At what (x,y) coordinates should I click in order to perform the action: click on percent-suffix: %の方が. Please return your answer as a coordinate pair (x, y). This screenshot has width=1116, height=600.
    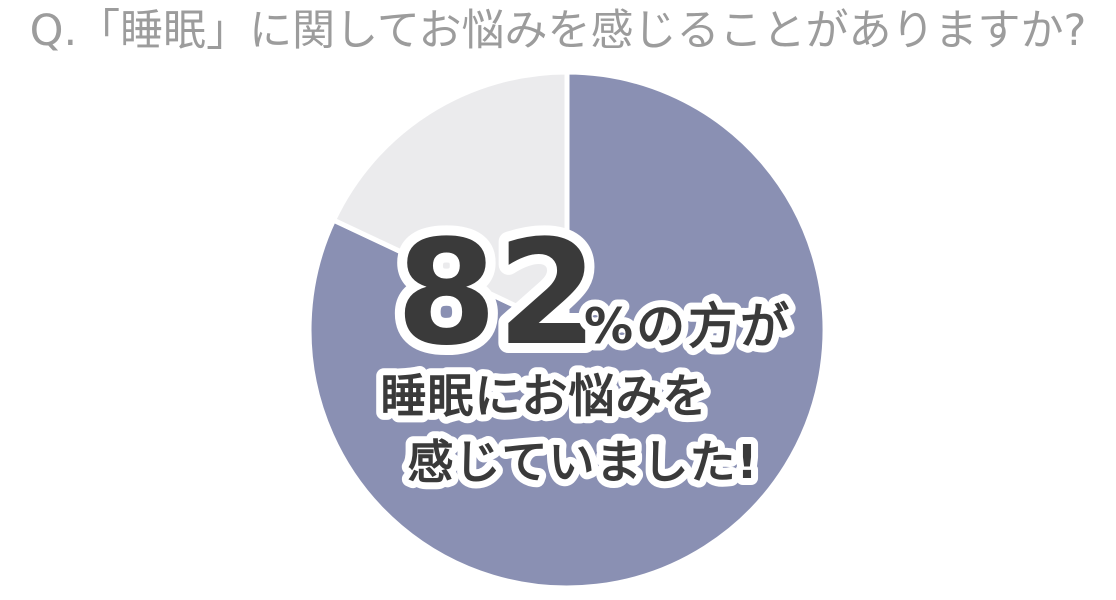
    Looking at the image, I should click on (688, 326).